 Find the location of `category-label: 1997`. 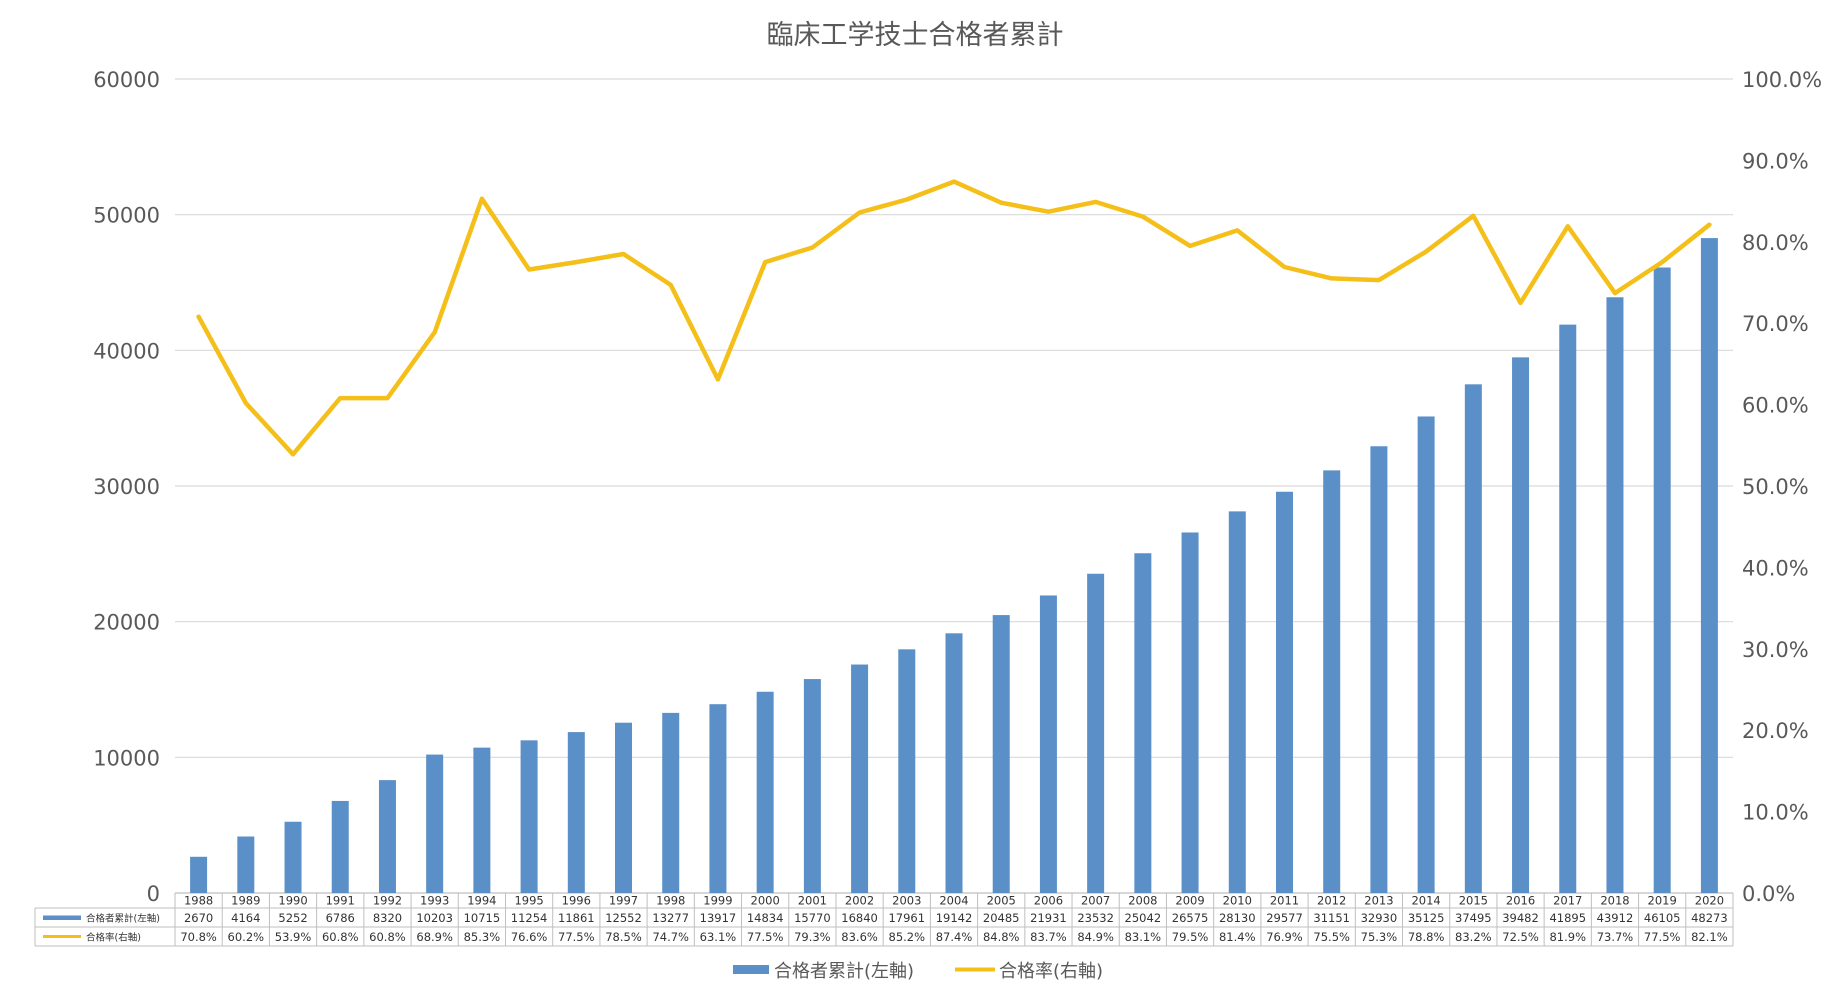

category-label: 1997 is located at coordinates (623, 901).